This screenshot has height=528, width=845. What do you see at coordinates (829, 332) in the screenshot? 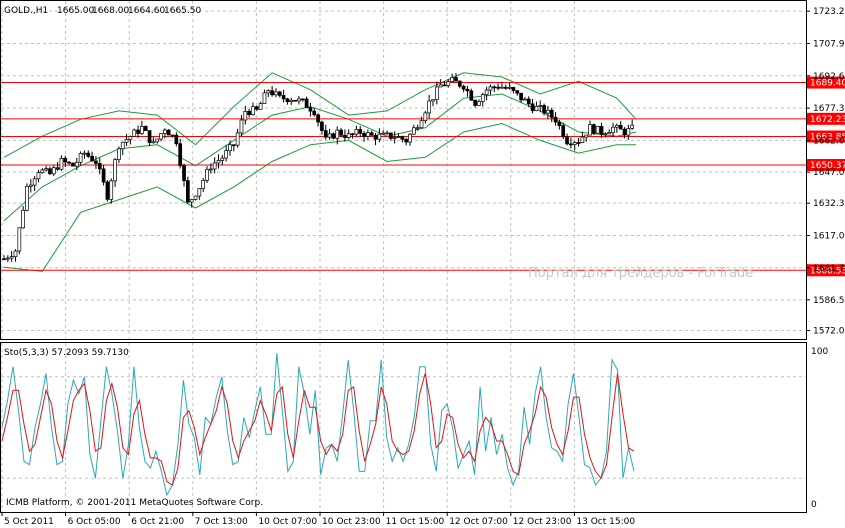
I see `y-tick-label: 1572.00` at bounding box center [829, 332].